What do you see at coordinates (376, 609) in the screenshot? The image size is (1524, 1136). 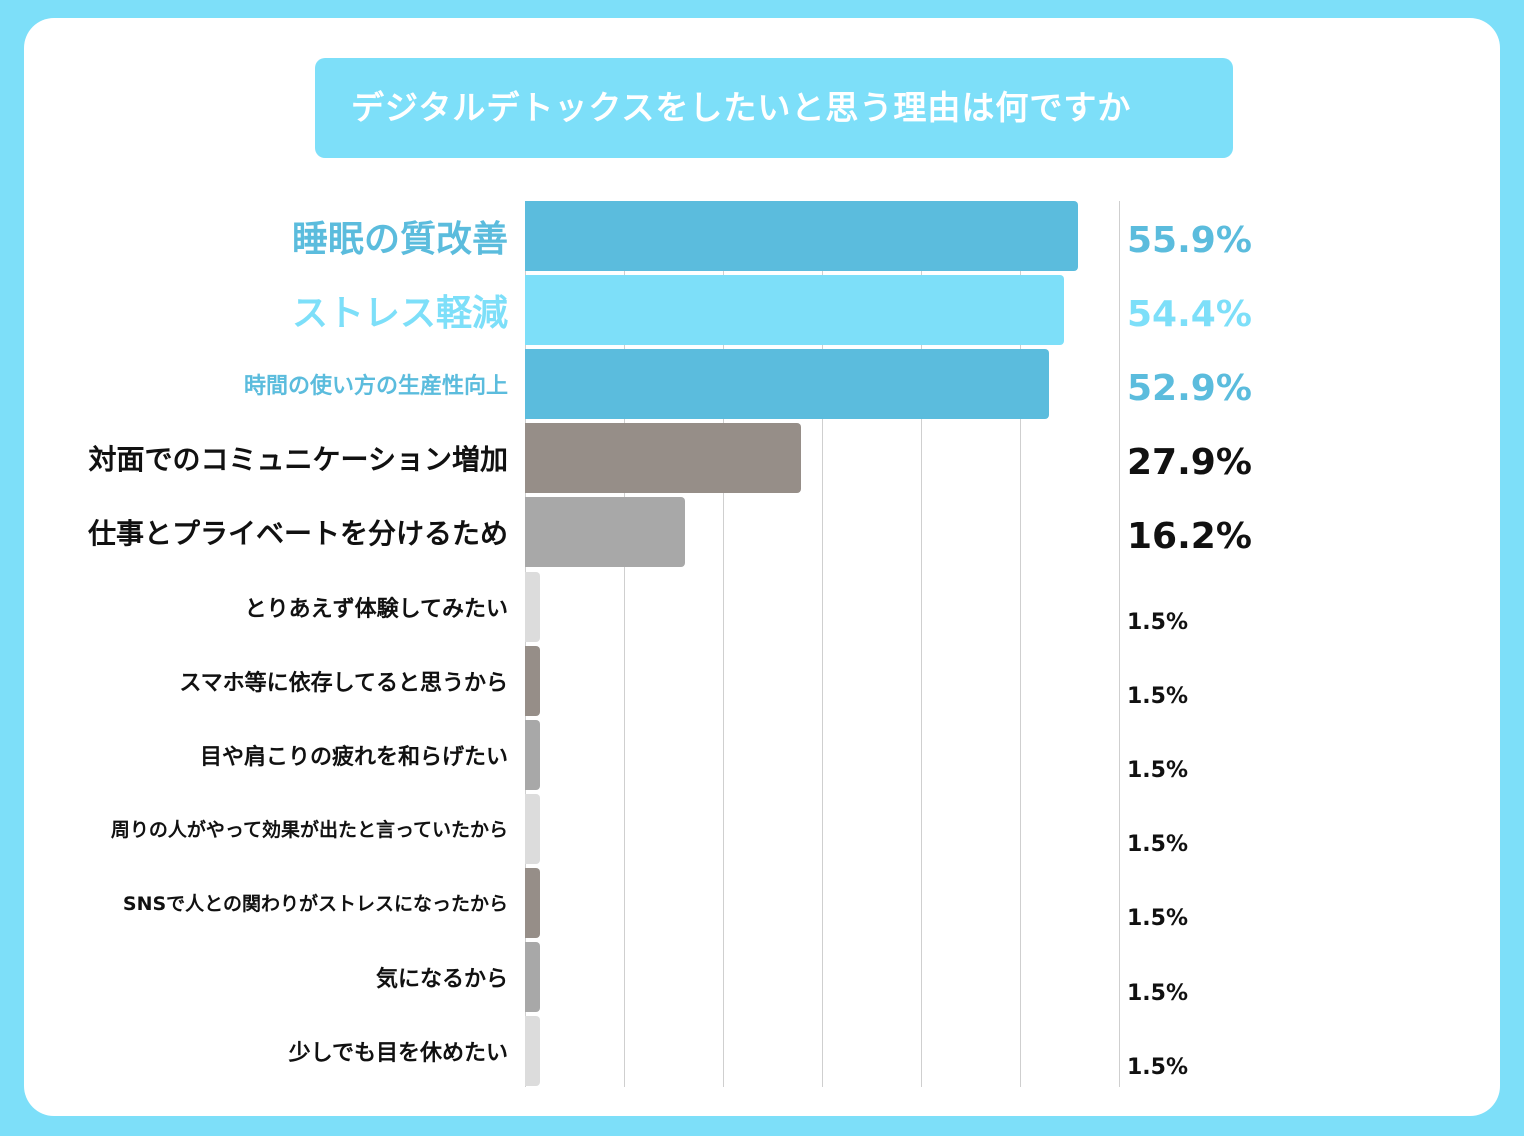 I see `category-label: とりあえず体験してみたい` at bounding box center [376, 609].